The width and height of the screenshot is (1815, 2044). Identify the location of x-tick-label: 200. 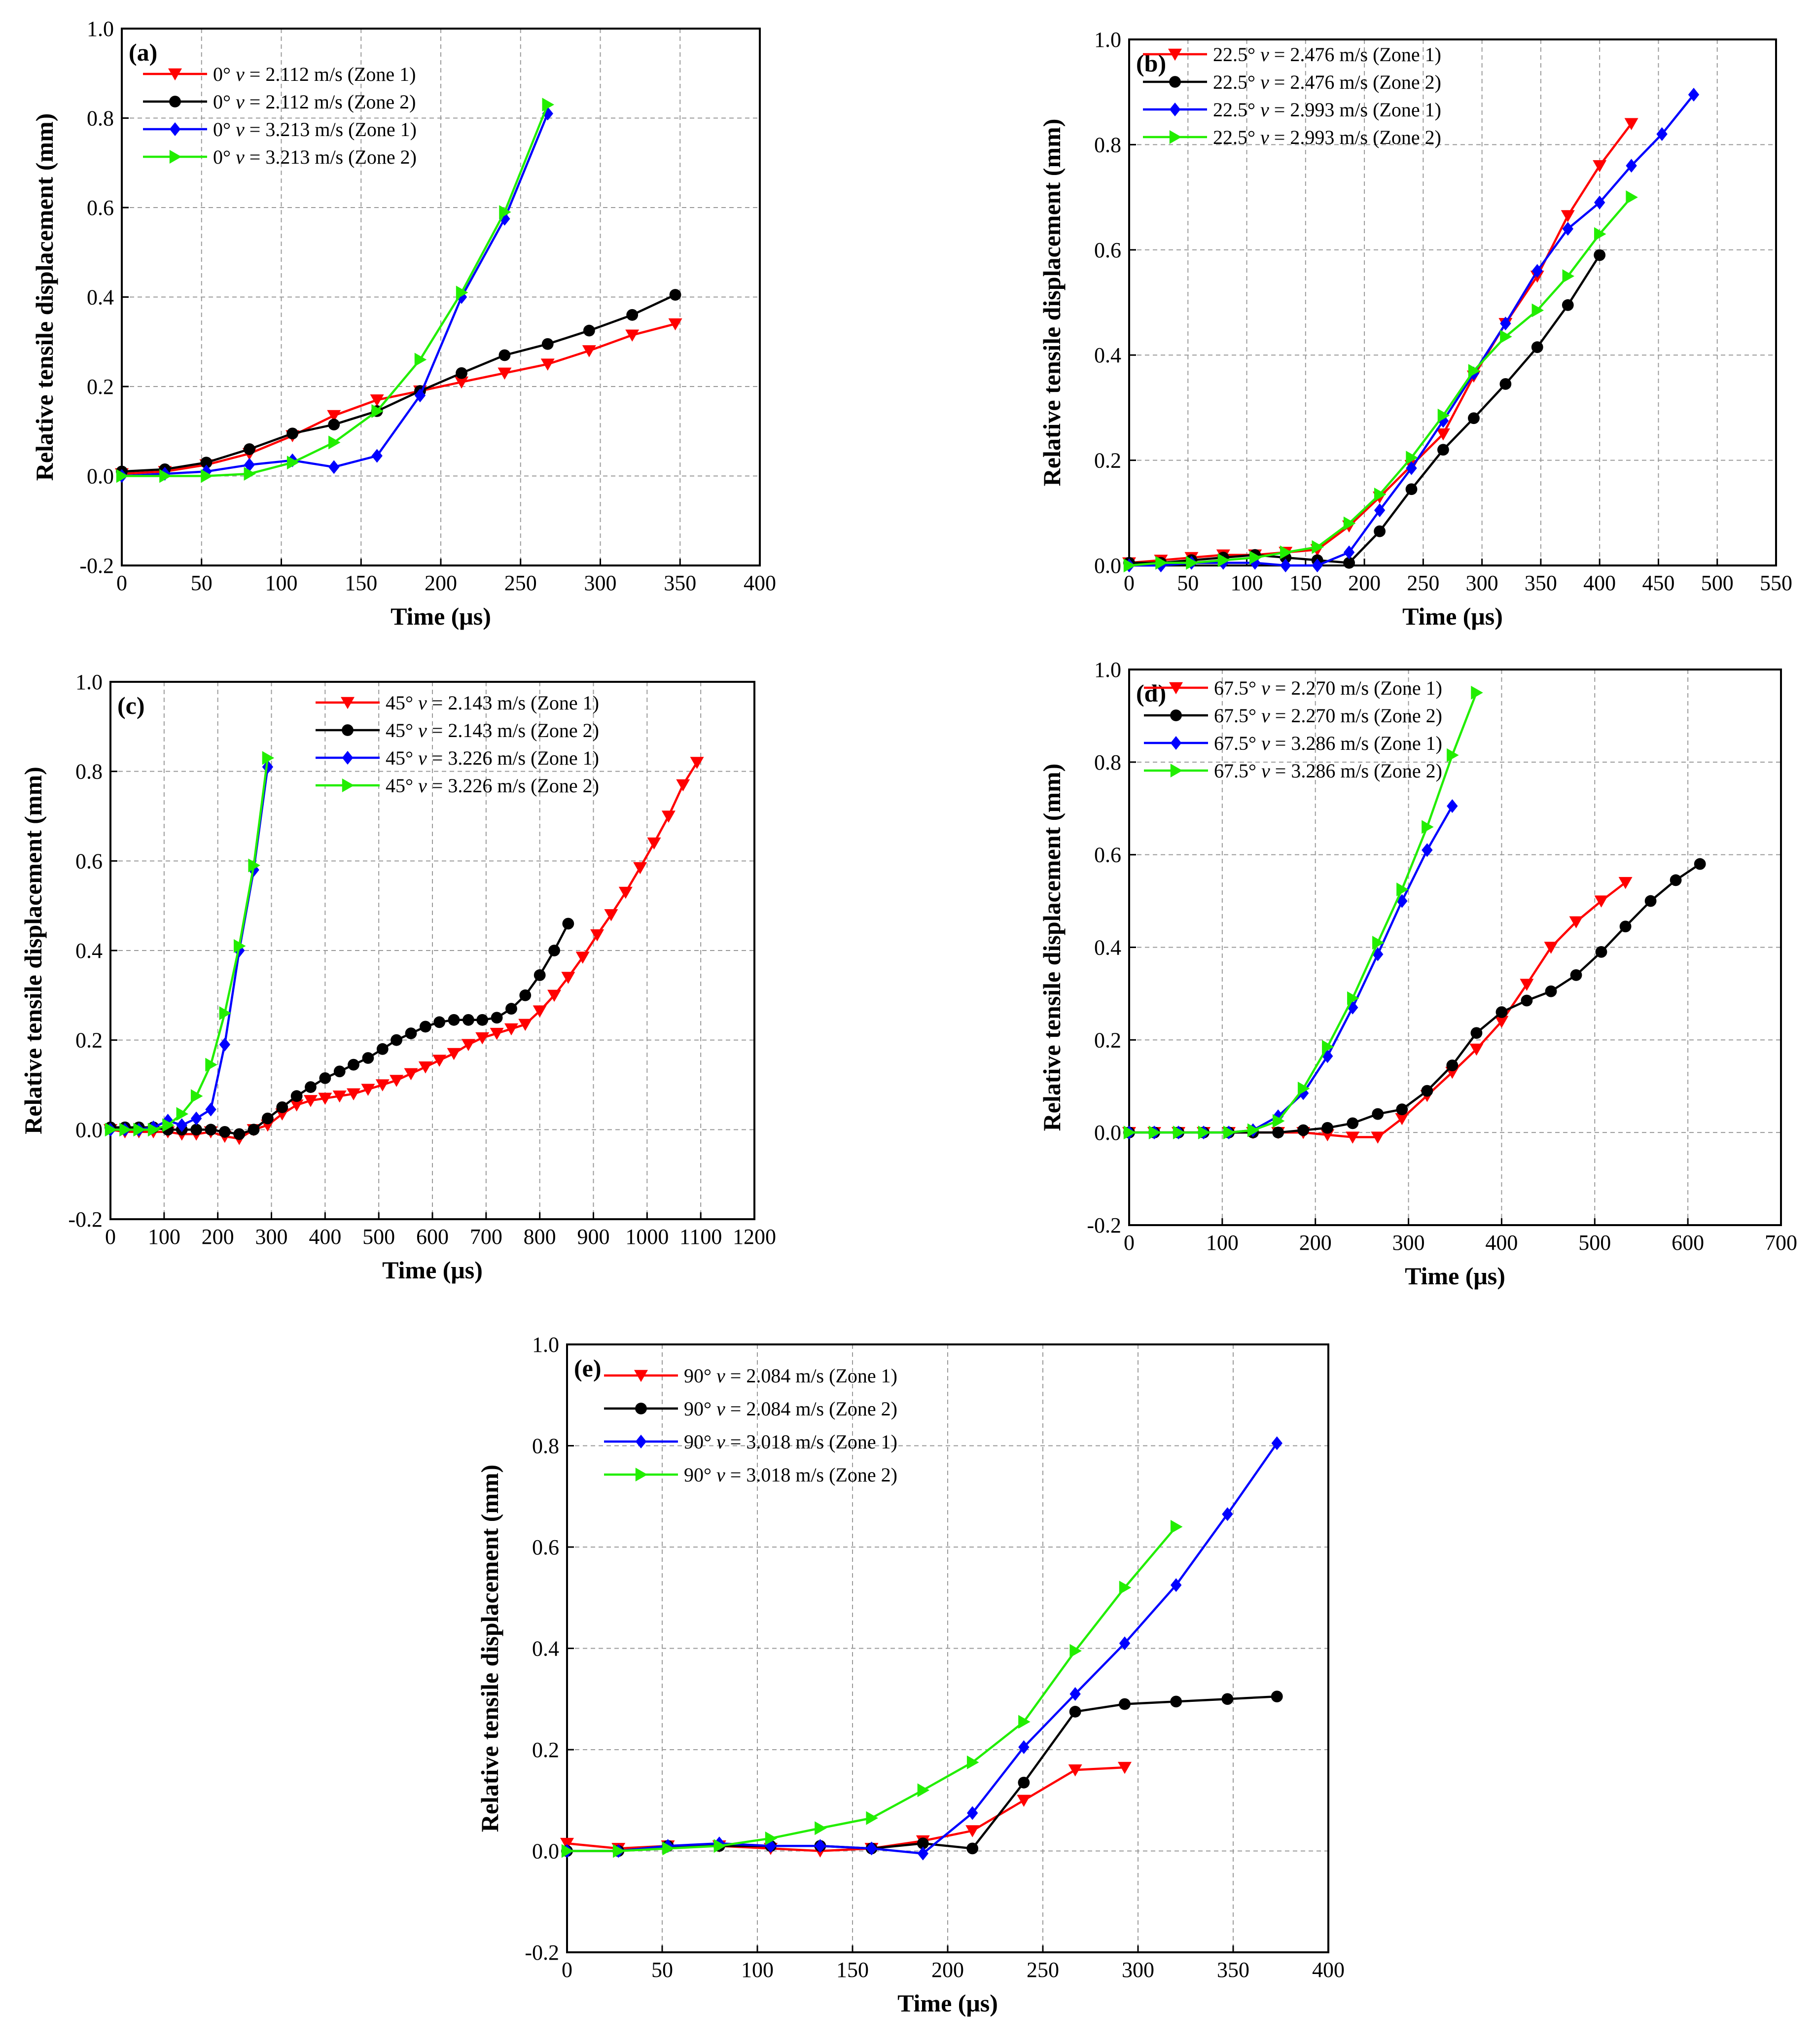
(1364, 583).